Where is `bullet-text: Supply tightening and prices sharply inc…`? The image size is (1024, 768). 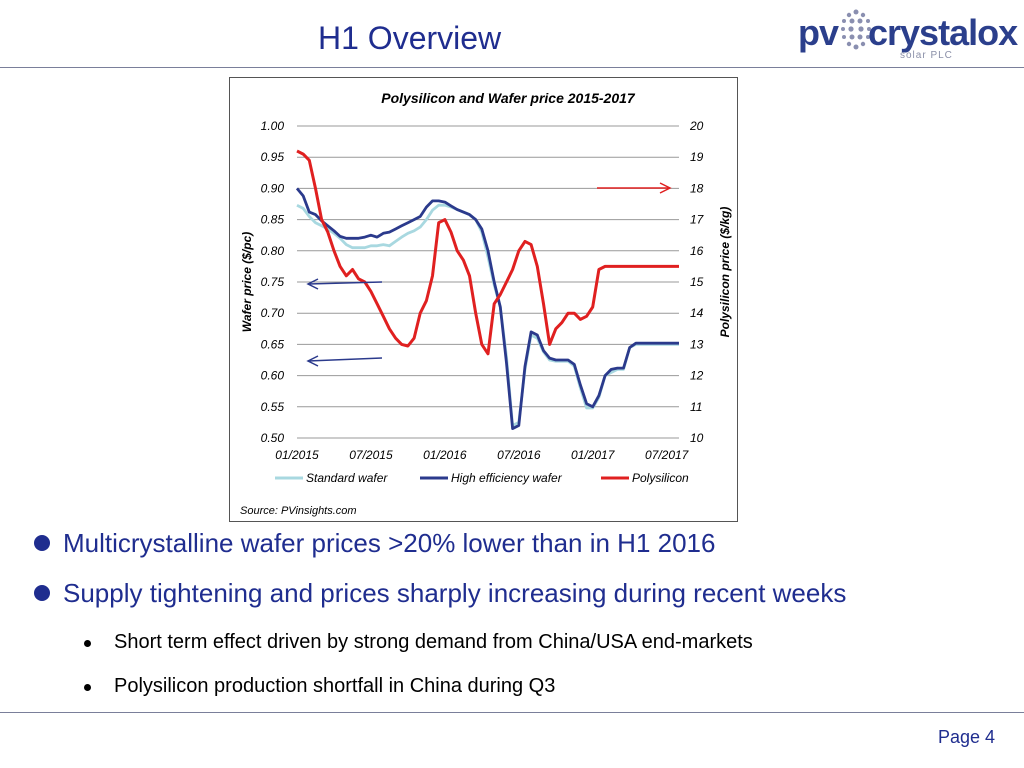 bullet-text: Supply tightening and prices sharply inc… is located at coordinates (455, 593).